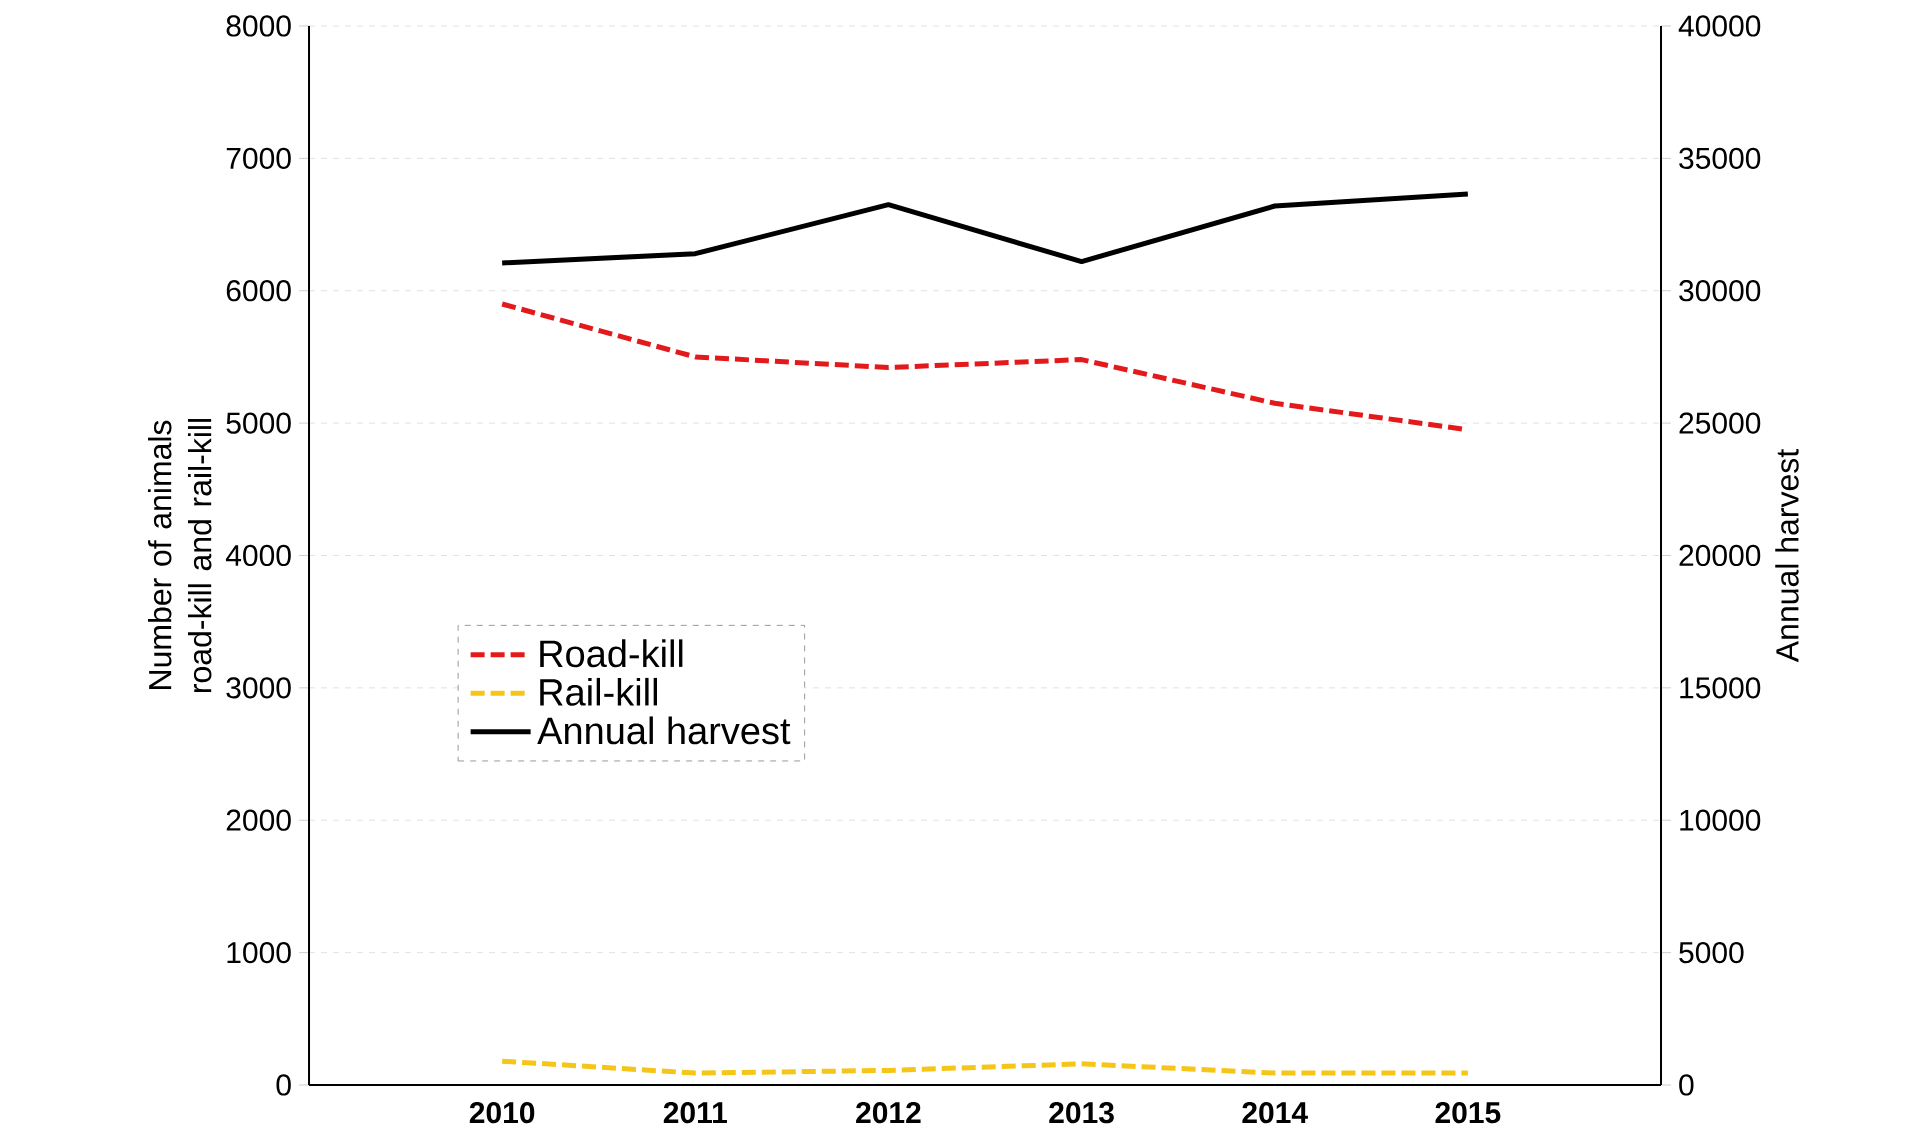 The width and height of the screenshot is (1905, 1145). Describe the element at coordinates (179, 556) in the screenshot. I see `y-axis-title: Number of animals road-kill and rail-kill` at that location.